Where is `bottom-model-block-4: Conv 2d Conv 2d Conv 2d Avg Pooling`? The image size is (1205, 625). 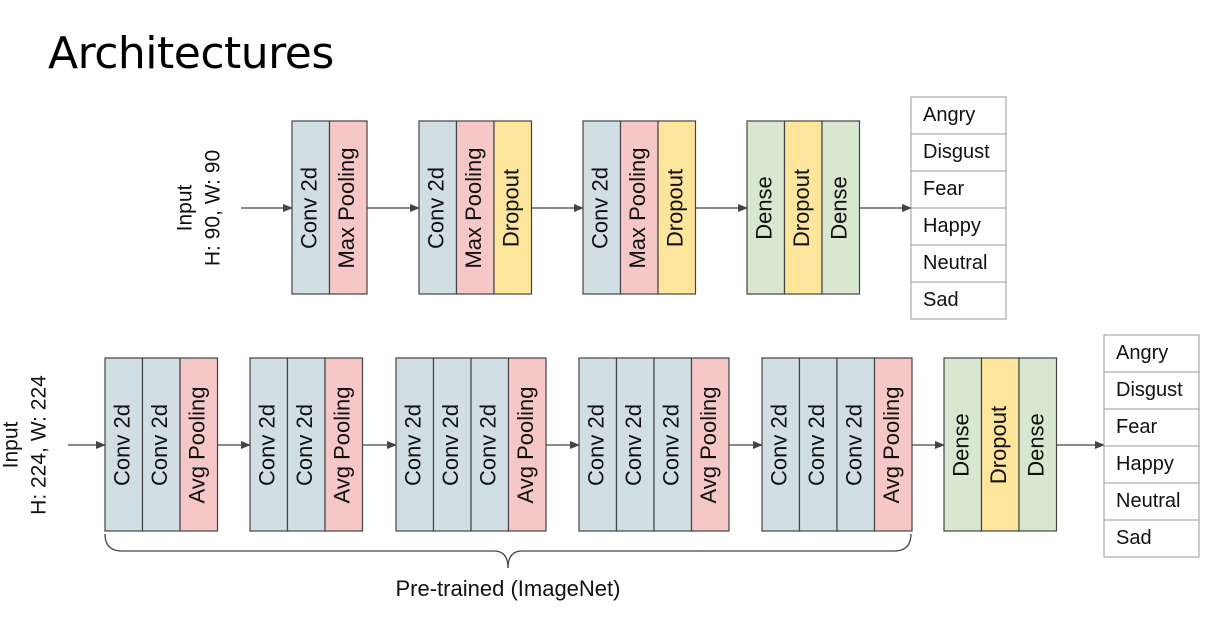
bottom-model-block-4: Conv 2d Conv 2d Conv 2d Avg Pooling is located at coordinates (654, 444).